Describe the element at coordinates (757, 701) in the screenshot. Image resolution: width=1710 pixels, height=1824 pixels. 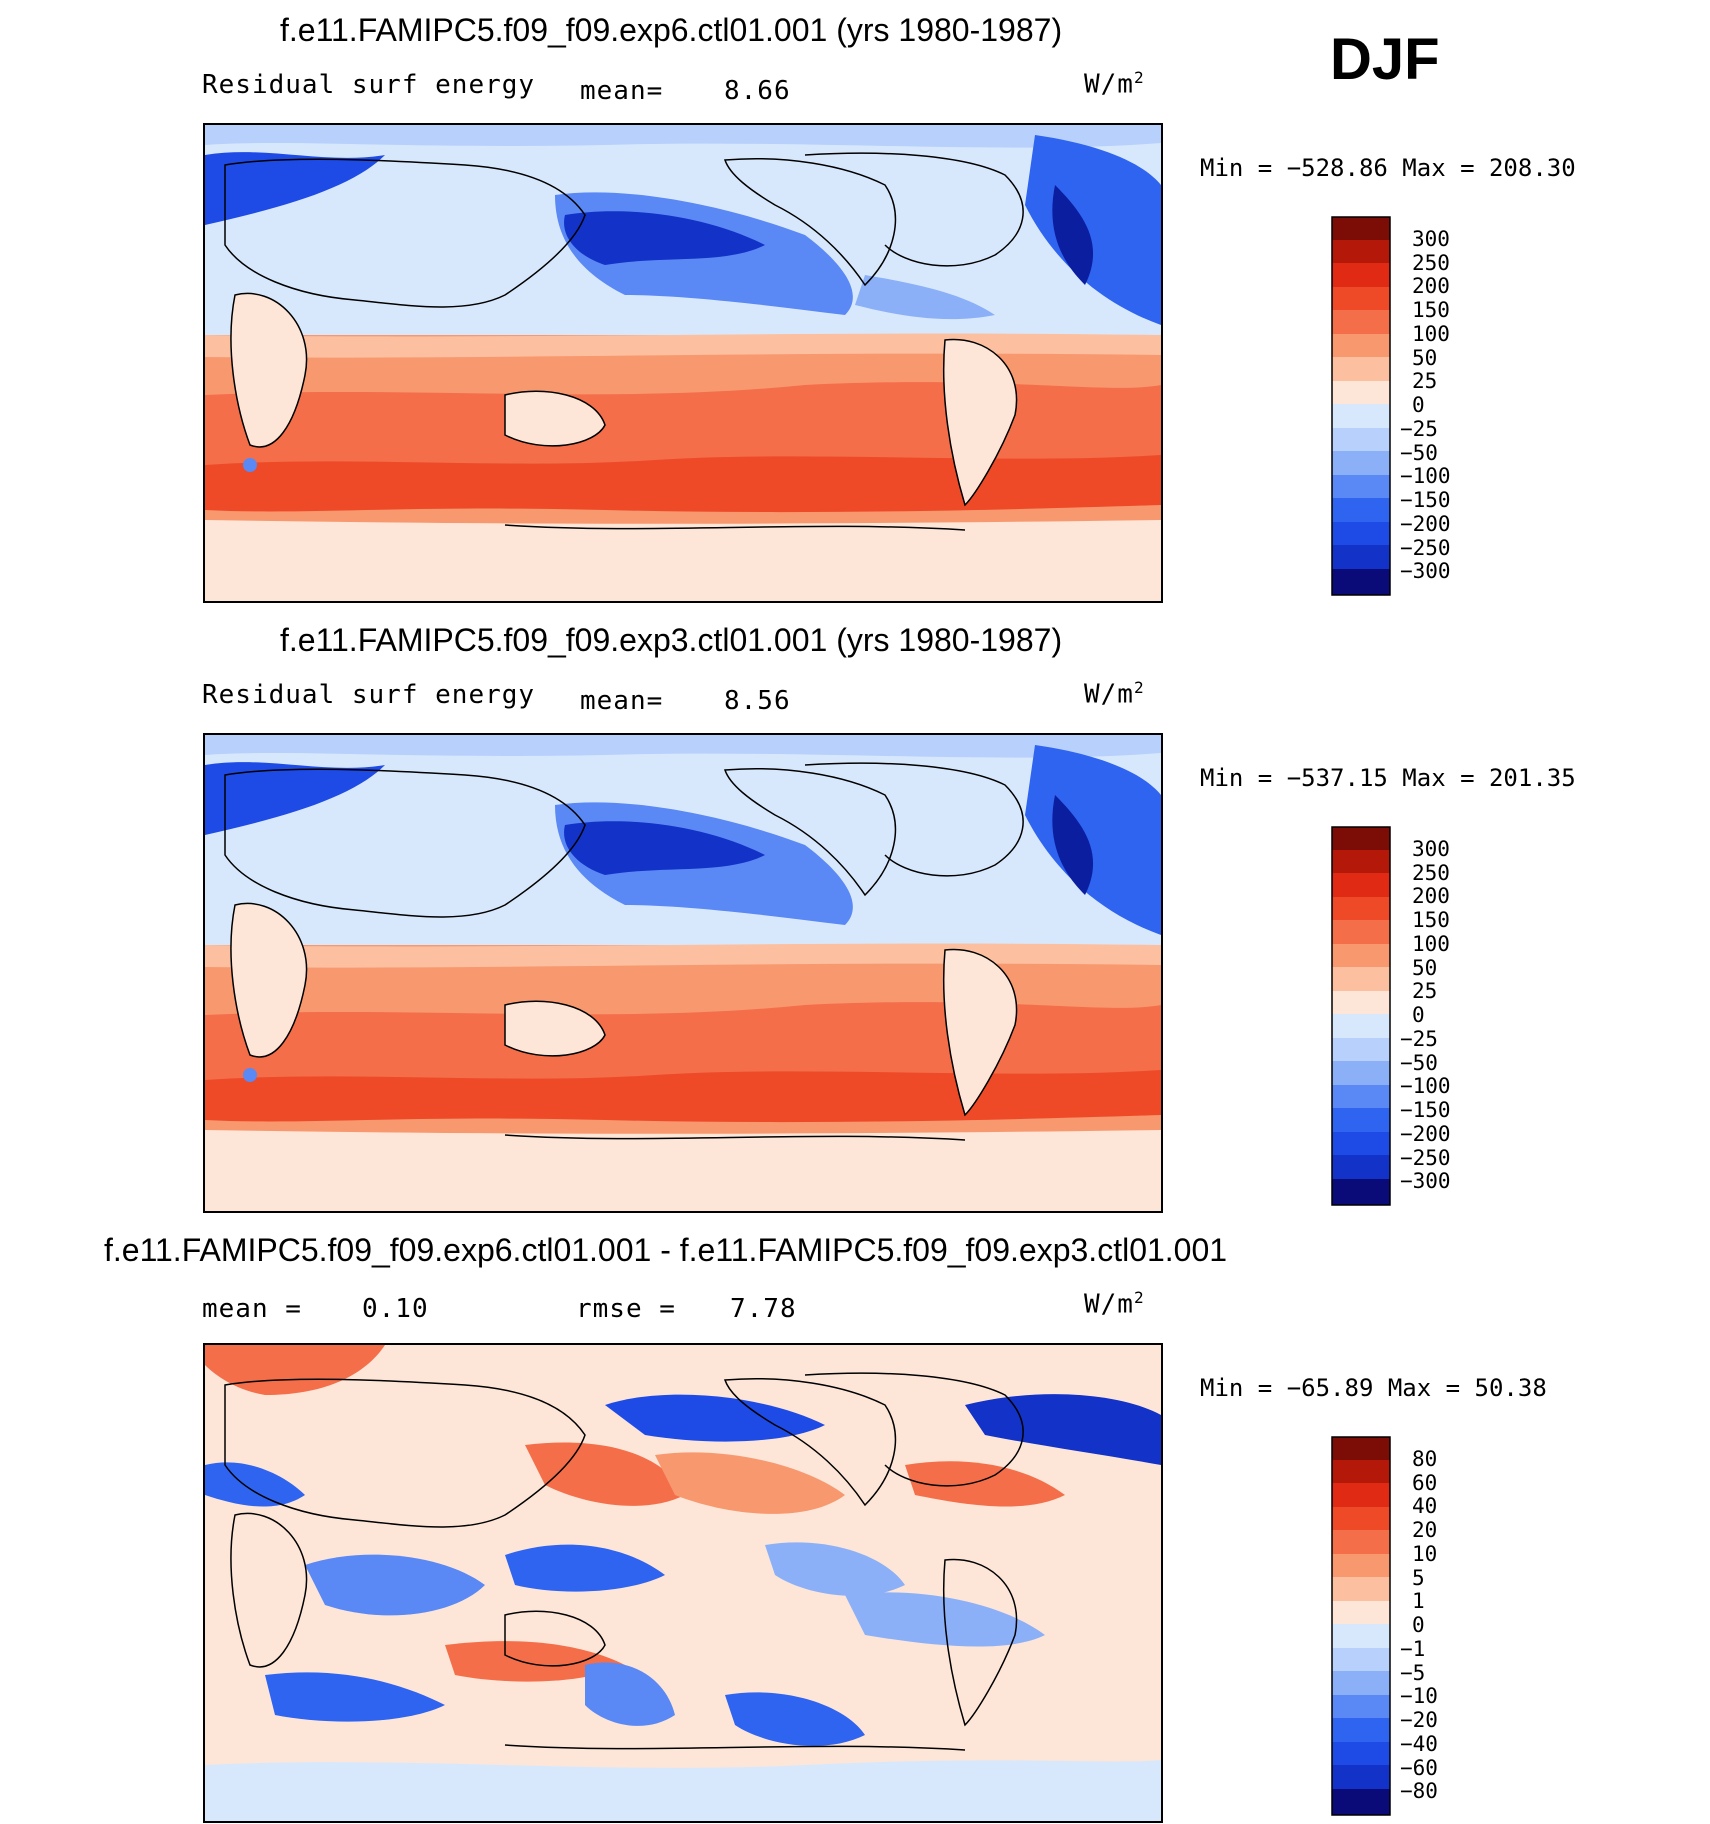
I see `mean-value-middle: 8.56` at that location.